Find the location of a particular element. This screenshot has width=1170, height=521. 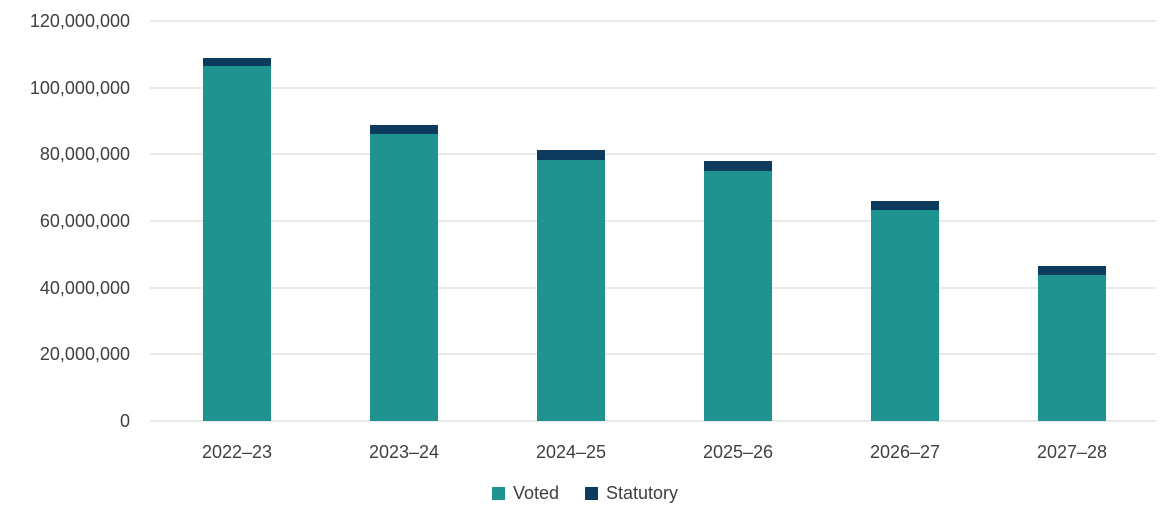

y-axis-tick-label: 60,000,000 is located at coordinates (84, 221).